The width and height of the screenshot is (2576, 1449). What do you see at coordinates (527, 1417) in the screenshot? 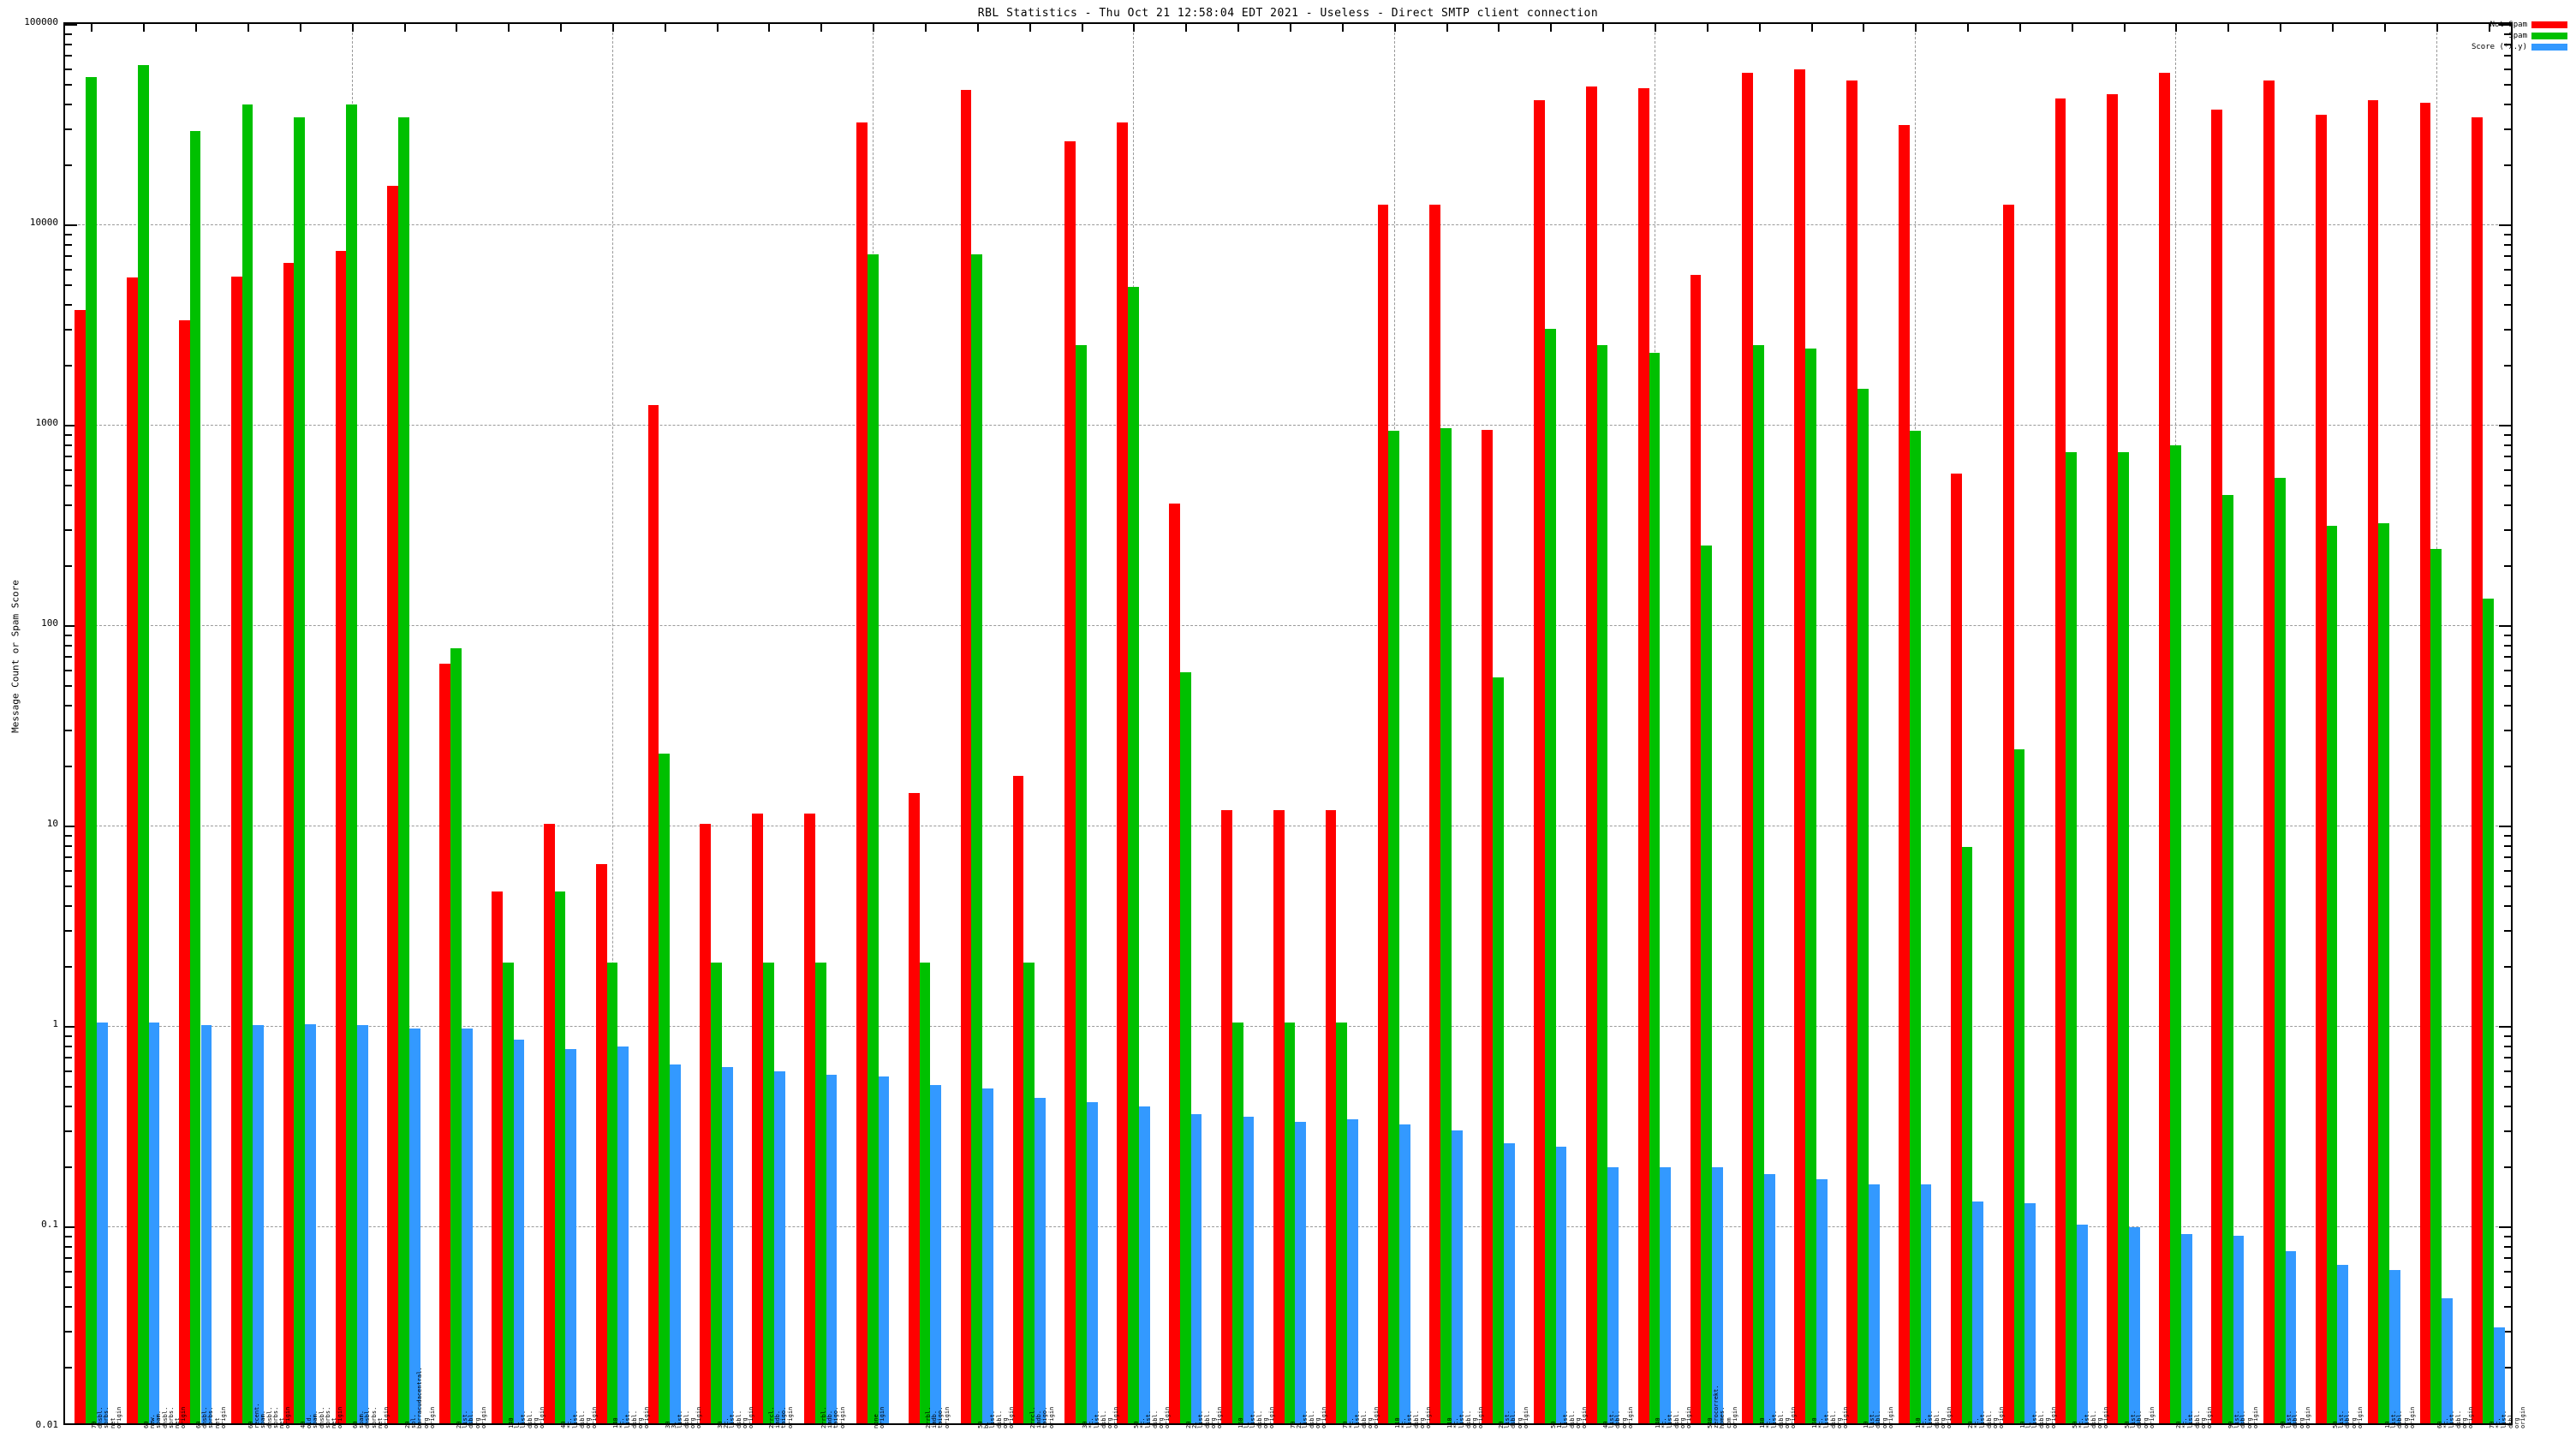
I see `x-tick-label: 140 l. list. dsbl. org origin` at bounding box center [527, 1417].